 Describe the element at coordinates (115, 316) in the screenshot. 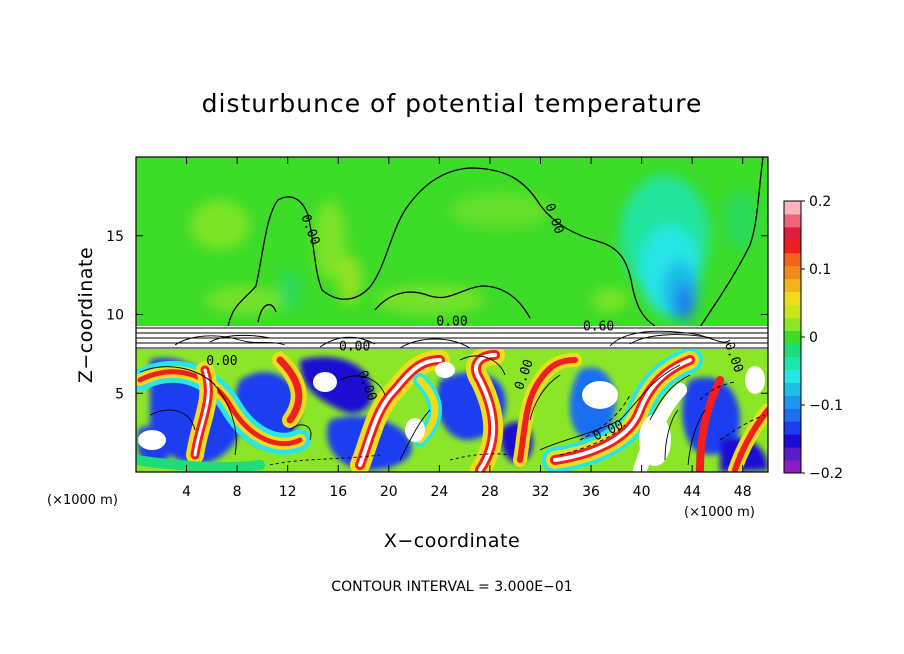

I see `y-tick-label: 10` at that location.